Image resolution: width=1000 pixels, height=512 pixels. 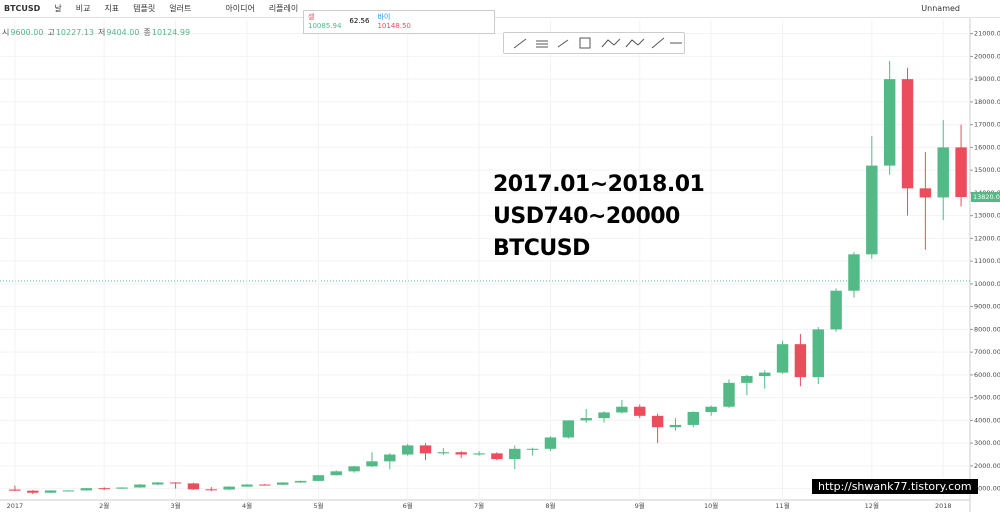 I want to click on y-tick-label: 17000.00, so click(x=987, y=125).